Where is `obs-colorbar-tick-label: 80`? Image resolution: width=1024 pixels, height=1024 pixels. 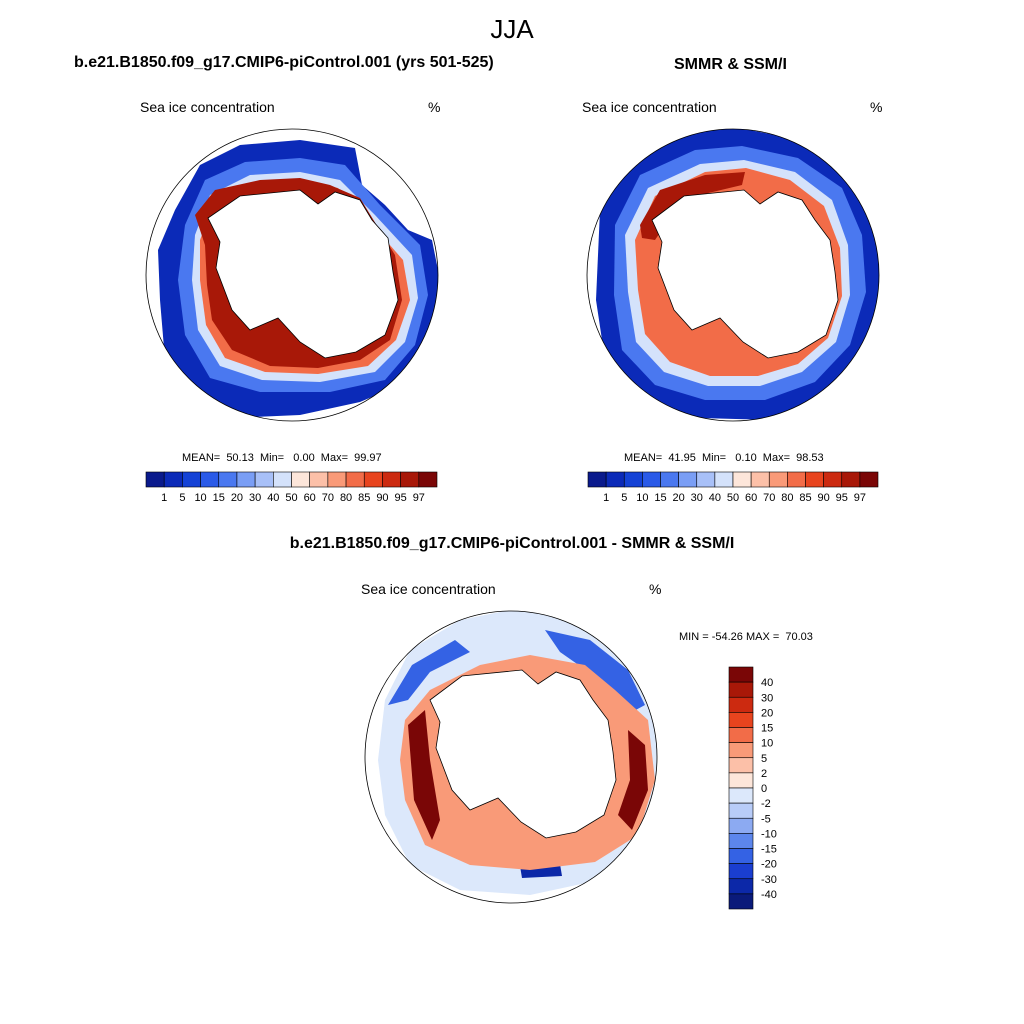 obs-colorbar-tick-label: 80 is located at coordinates (787, 498).